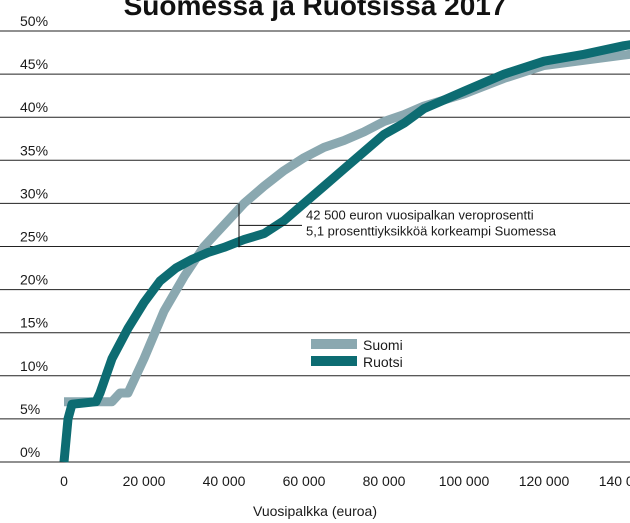  Describe the element at coordinates (224, 481) in the screenshot. I see `x-tick-label: 40 000` at that location.